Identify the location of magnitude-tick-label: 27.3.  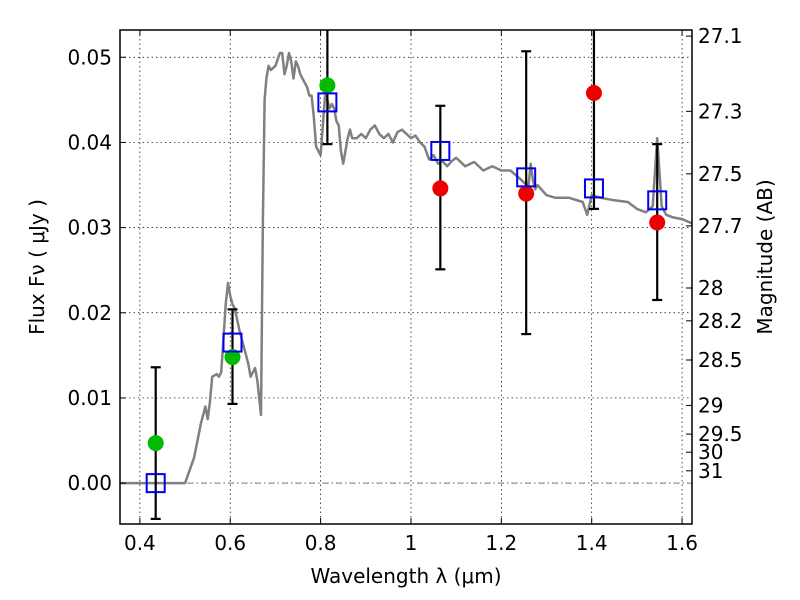
(720, 111).